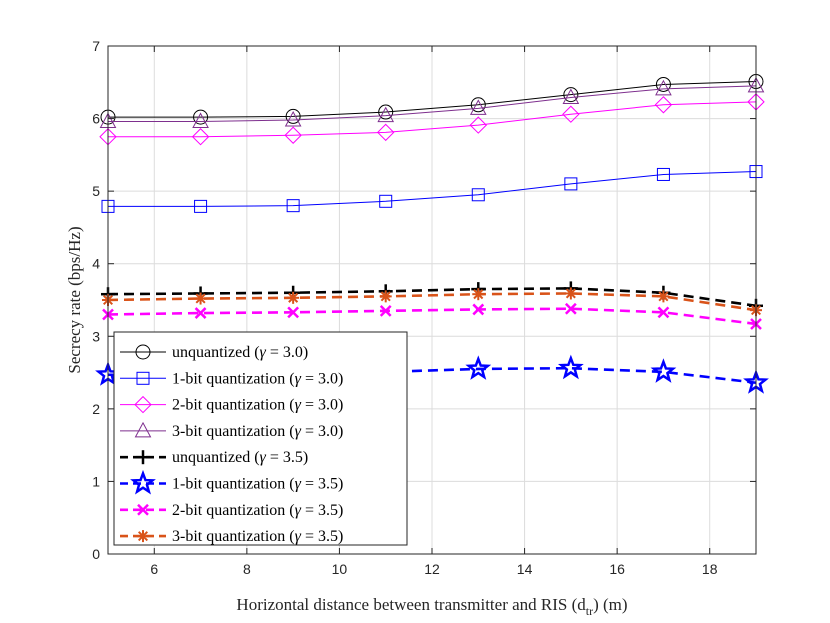  What do you see at coordinates (257, 405) in the screenshot?
I see `legend-label: 2-bit quantization (γ = 3.0)` at bounding box center [257, 405].